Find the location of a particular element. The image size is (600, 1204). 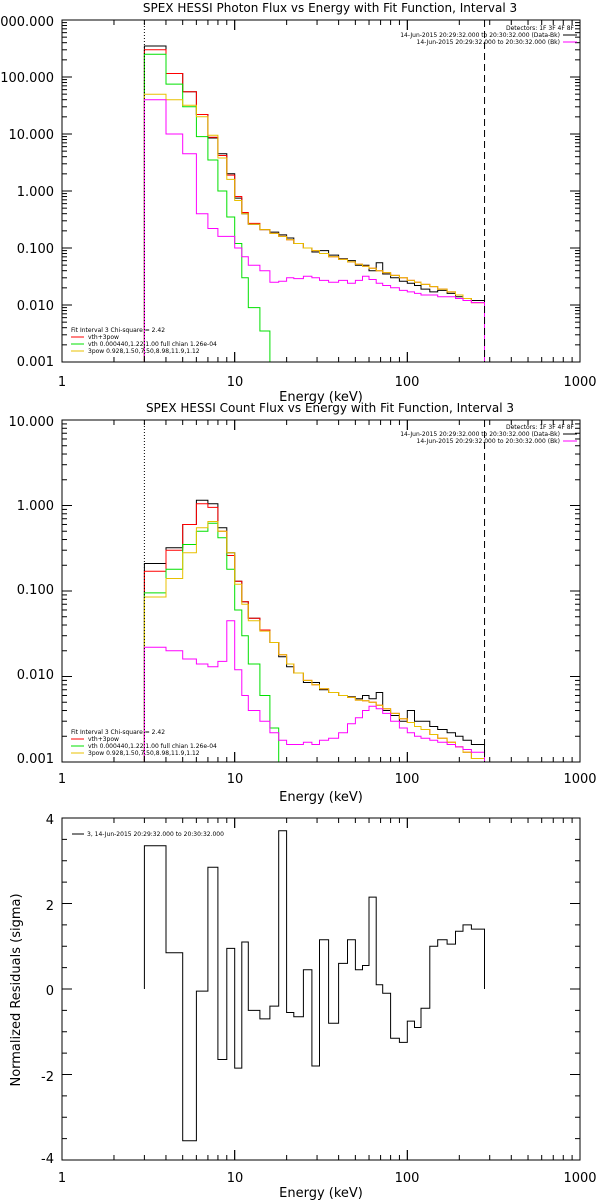

photon-flux-series-3pow is located at coordinates (314, 227).